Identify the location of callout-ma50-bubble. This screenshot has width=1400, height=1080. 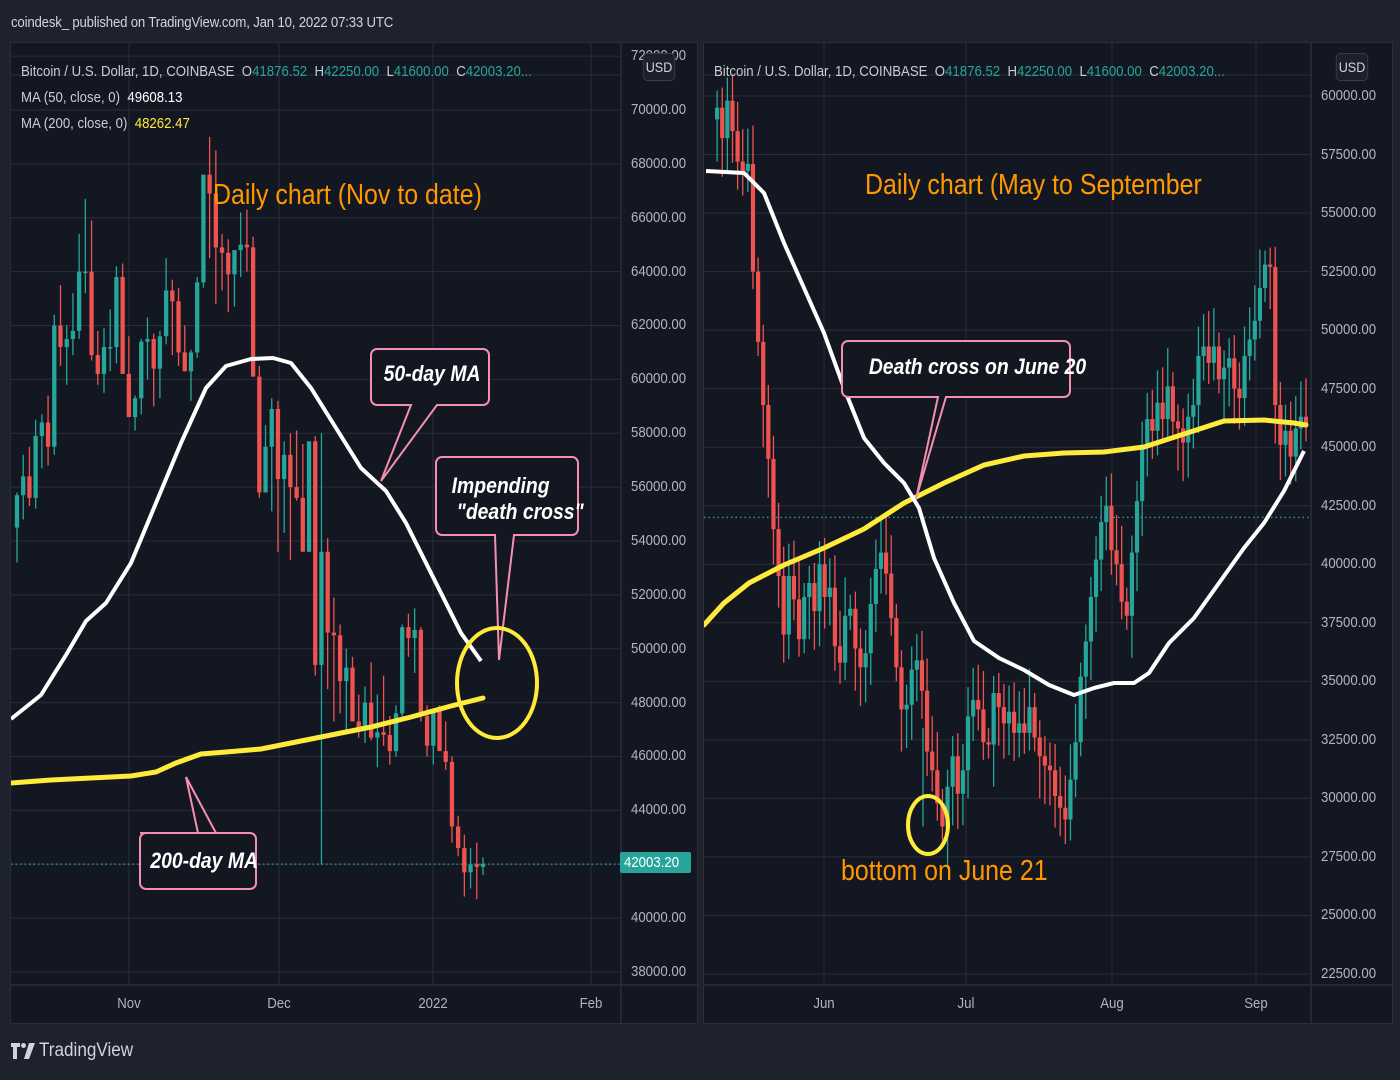
(430, 415).